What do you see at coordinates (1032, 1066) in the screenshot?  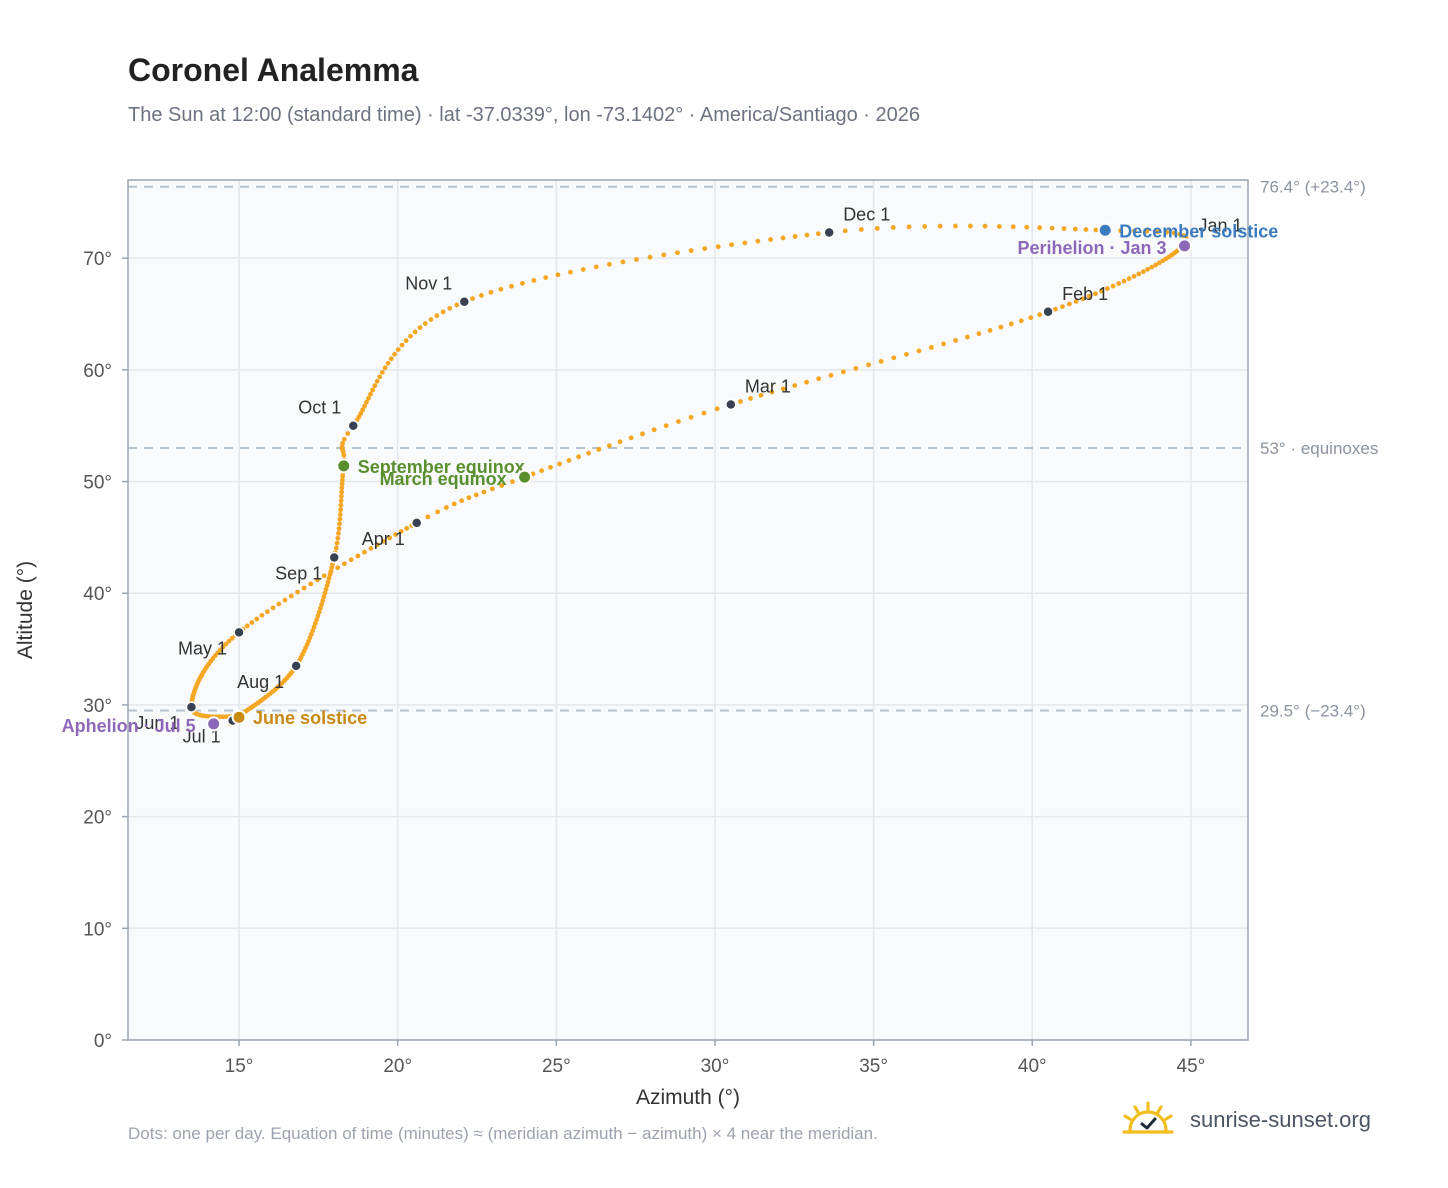 I see `x-tick-label: 40°` at bounding box center [1032, 1066].